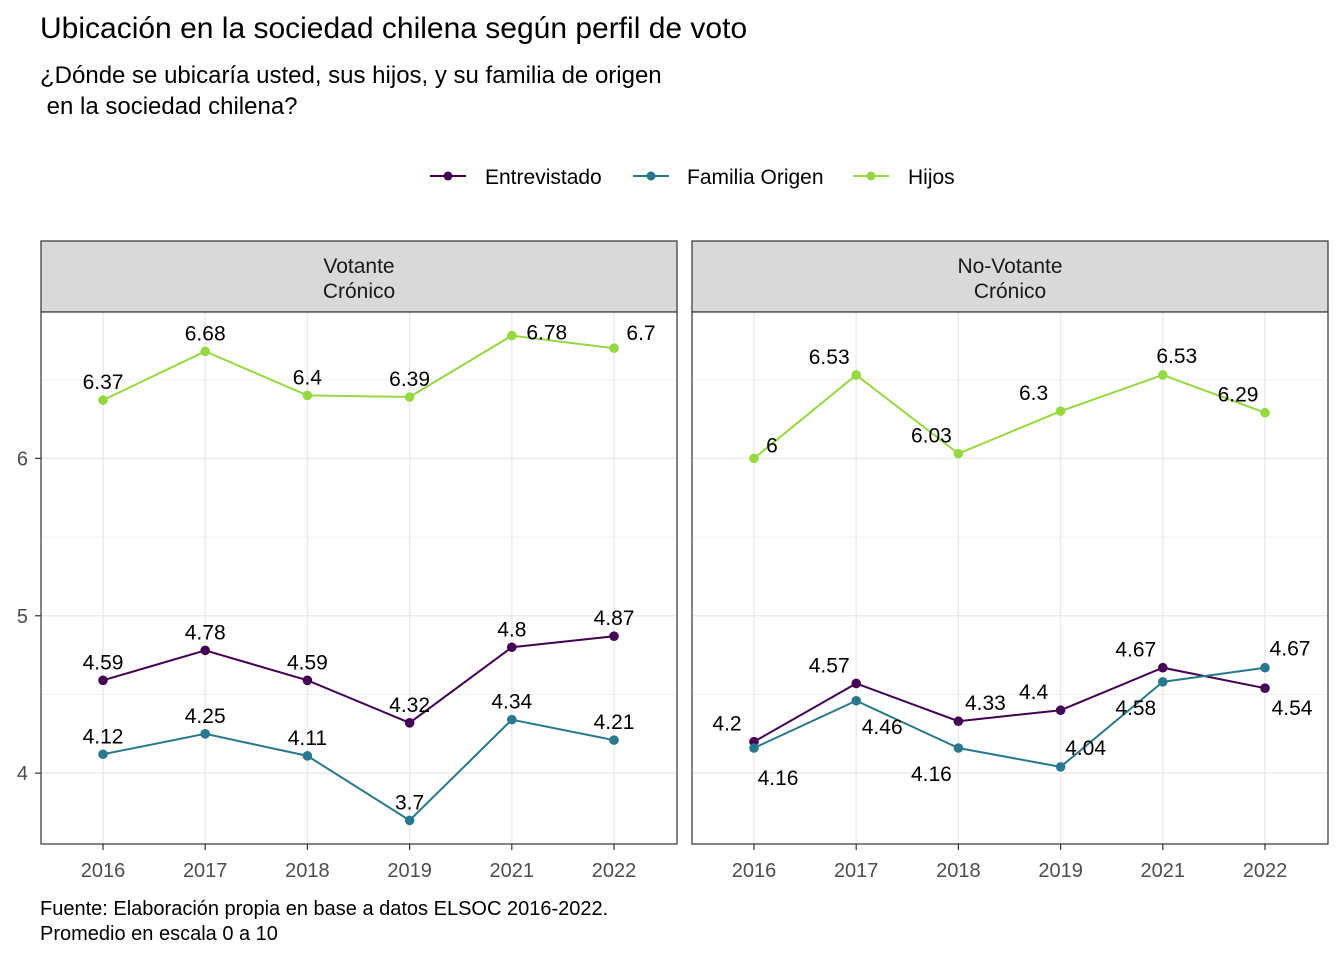 This screenshot has height=960, width=1344. What do you see at coordinates (543, 177) in the screenshot?
I see `legend-label: Entrevistado` at bounding box center [543, 177].